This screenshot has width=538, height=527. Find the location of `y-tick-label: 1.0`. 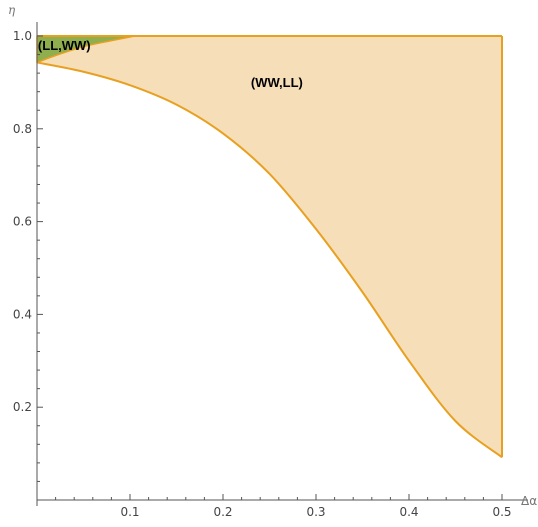

y-tick-label: 1.0 is located at coordinates (22, 36).